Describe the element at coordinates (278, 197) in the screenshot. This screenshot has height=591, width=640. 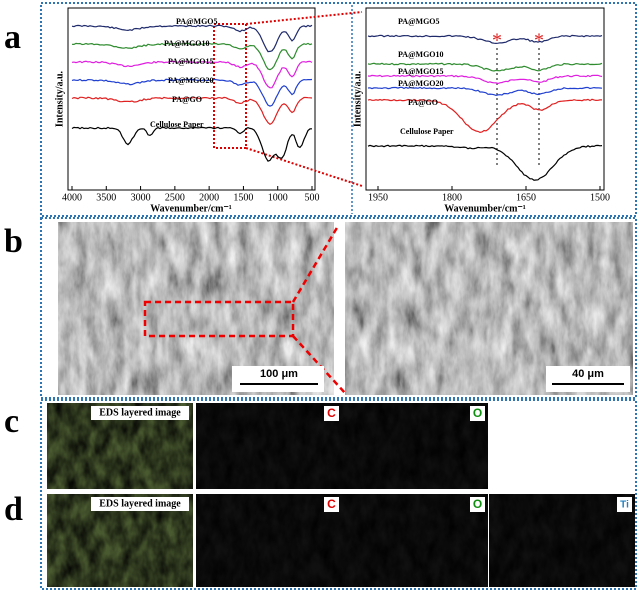
I see `x-tick-label: 1000` at that location.